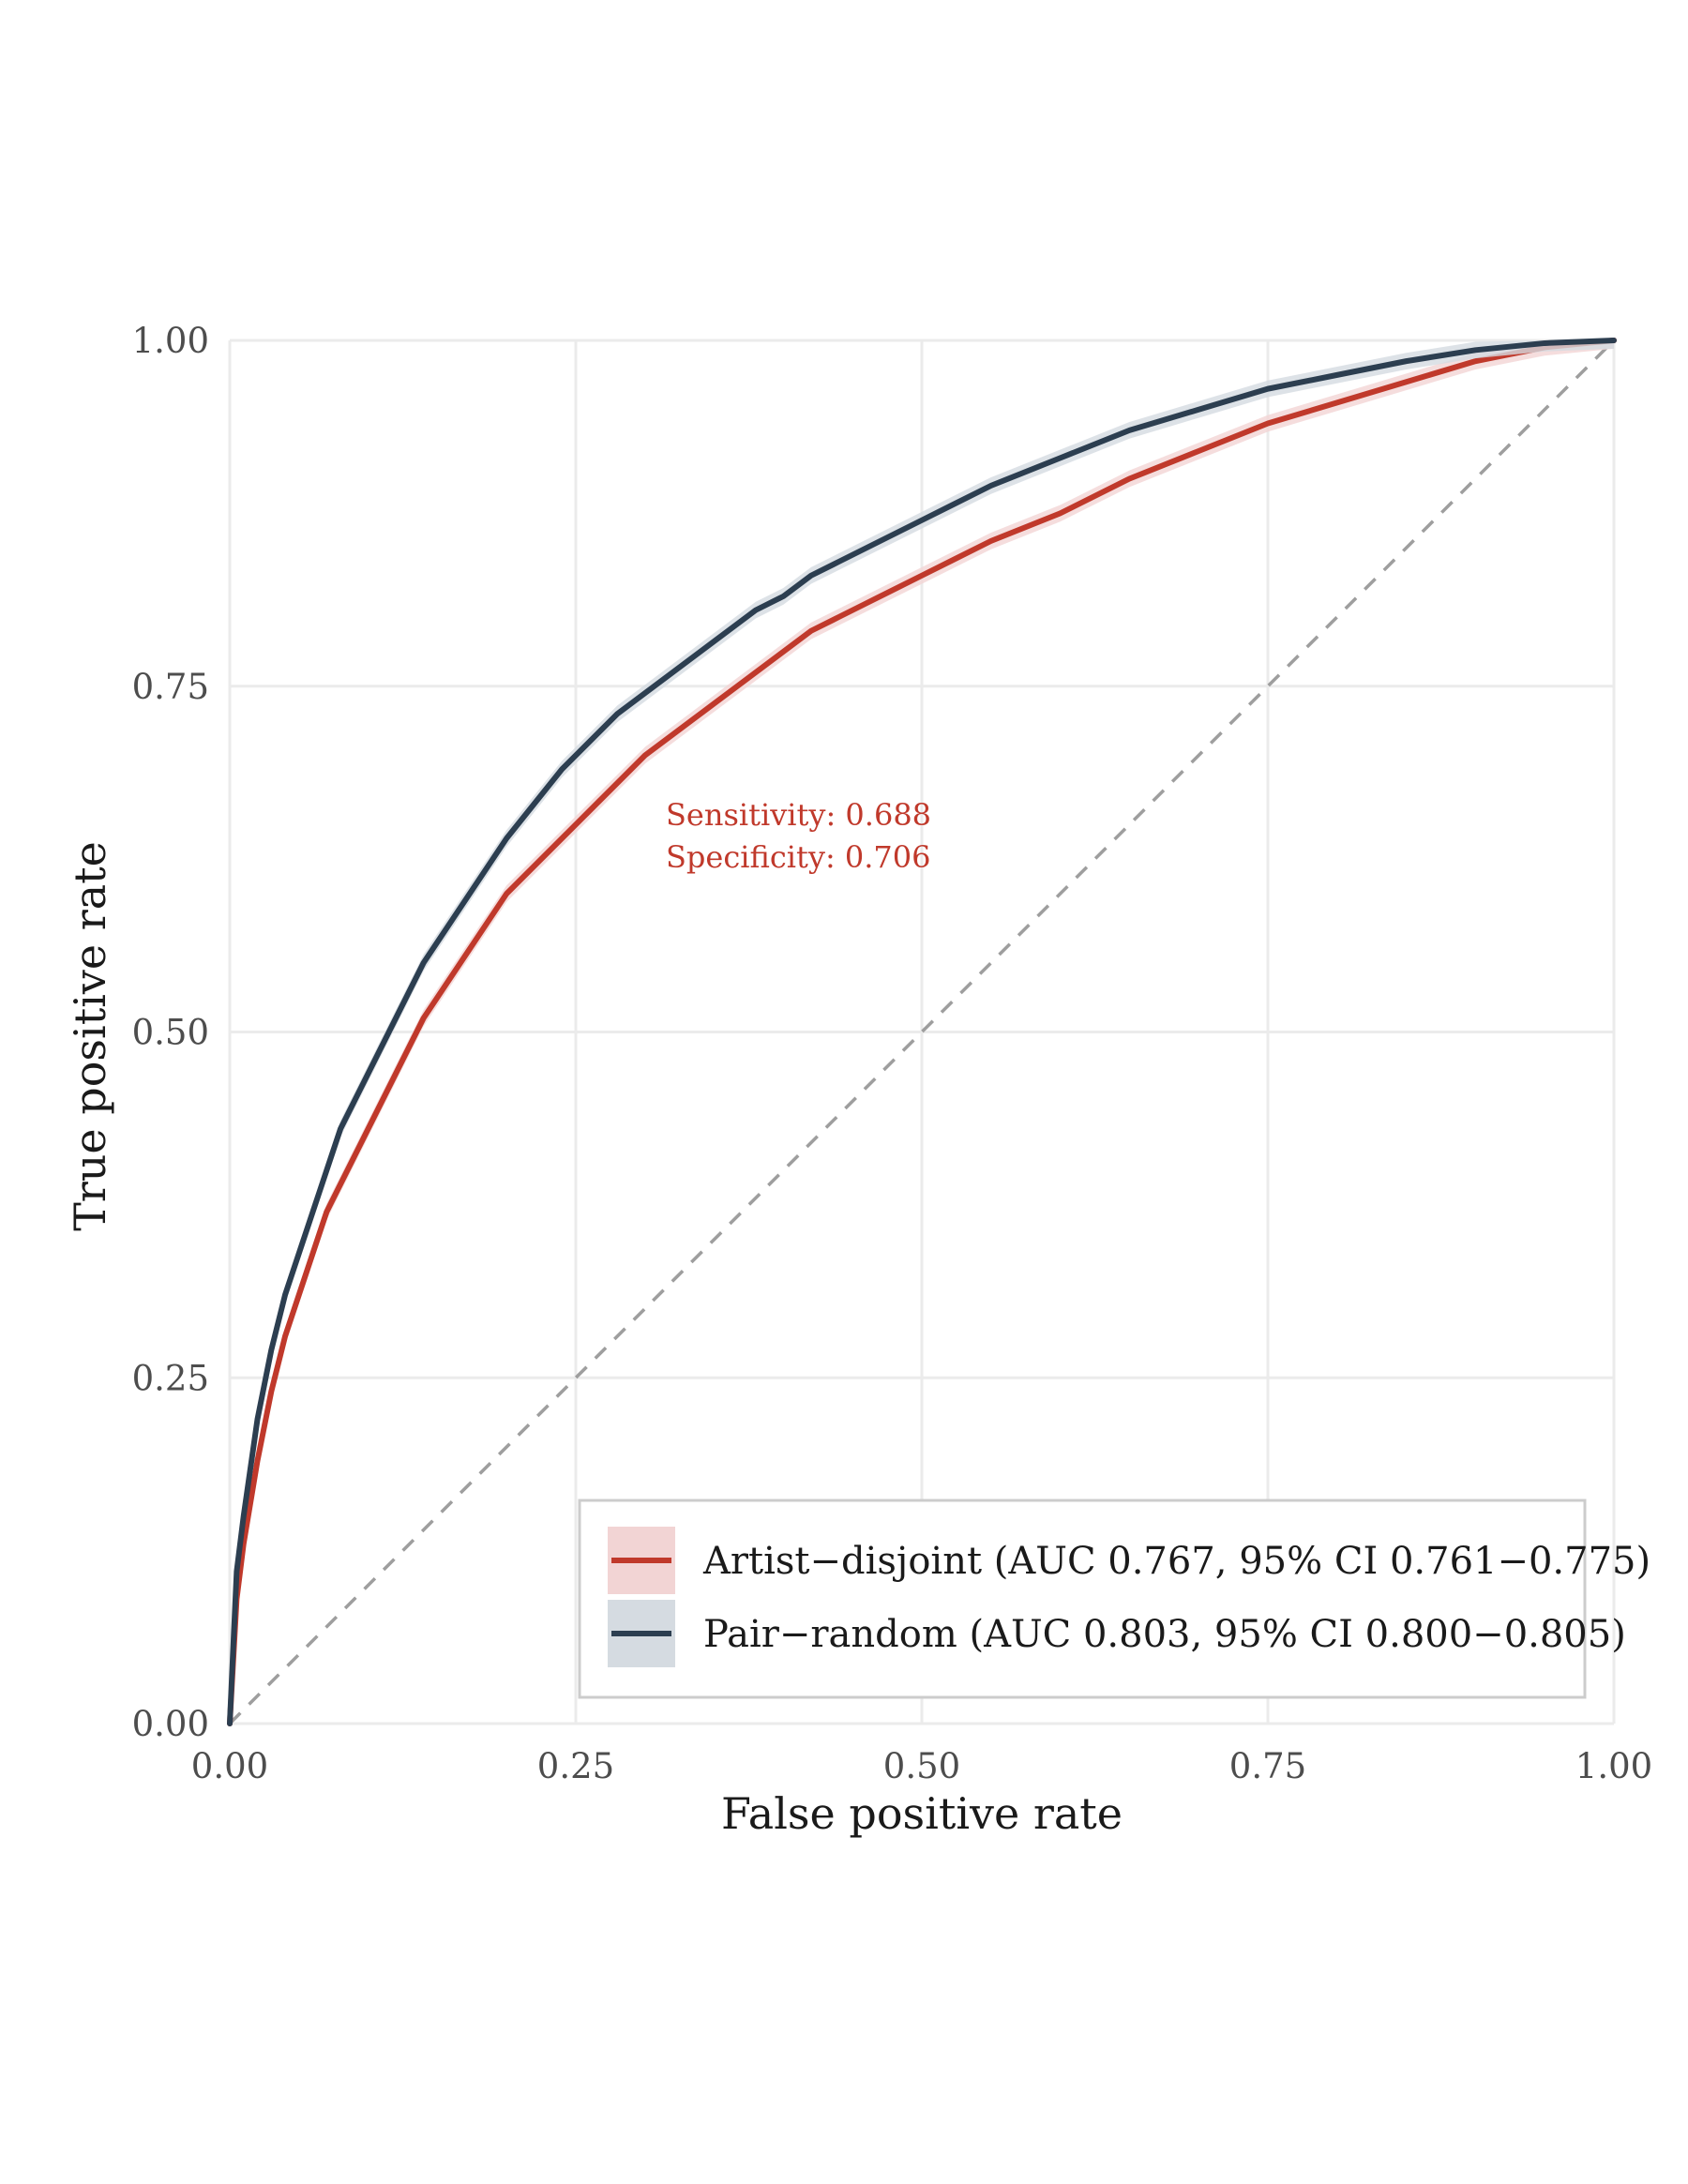 The width and height of the screenshot is (1688, 2184). I want to click on legend-box, so click(1082, 1599).